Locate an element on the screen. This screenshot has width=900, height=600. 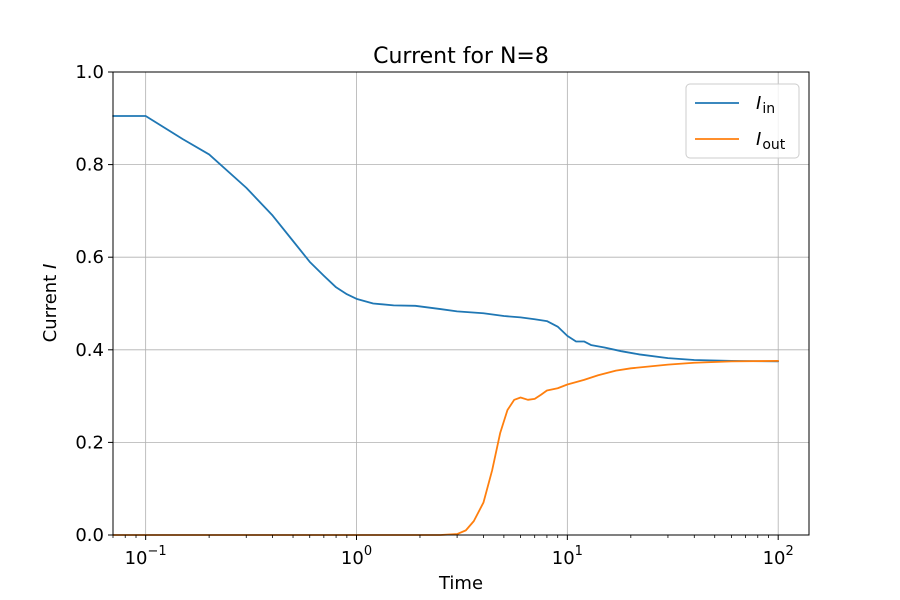
y-axis-label-symbol: I is located at coordinates (50, 266).